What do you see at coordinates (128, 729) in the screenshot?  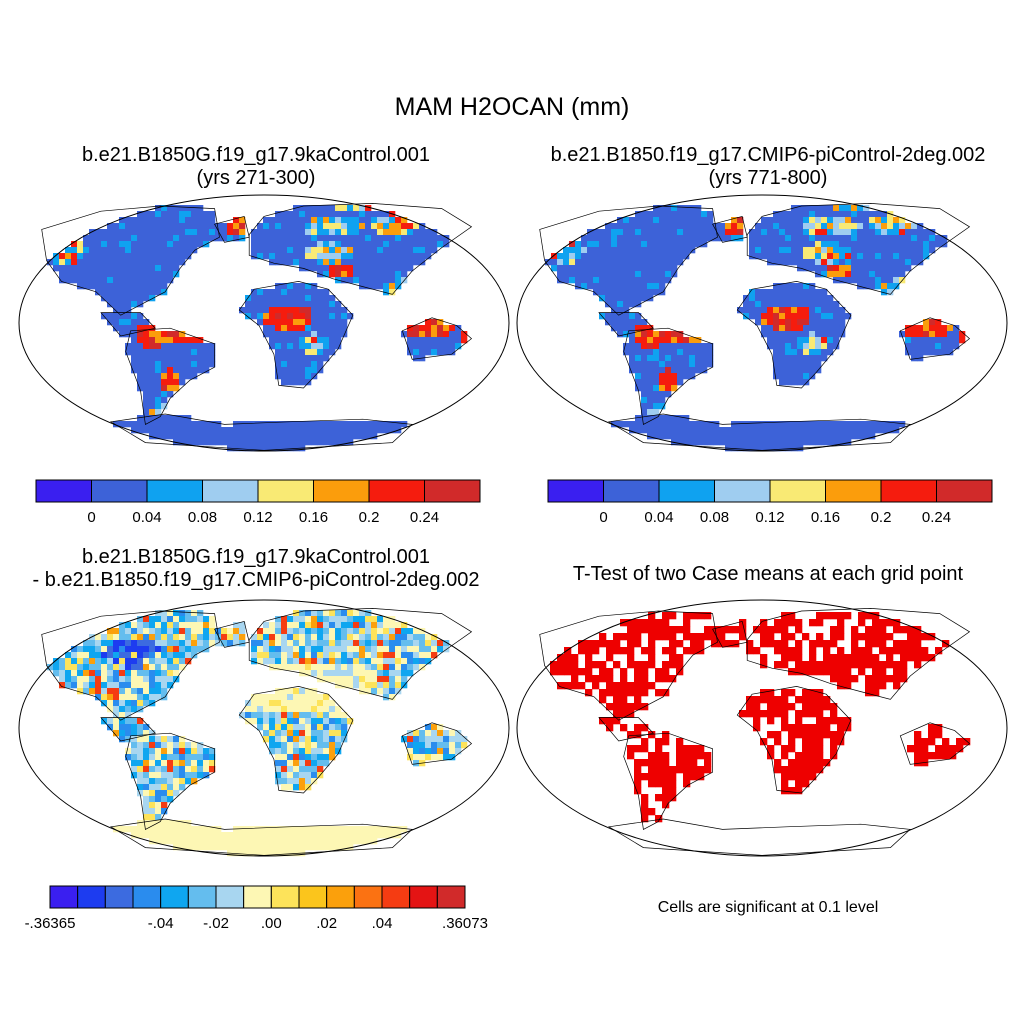 I see `coastline-path` at bounding box center [128, 729].